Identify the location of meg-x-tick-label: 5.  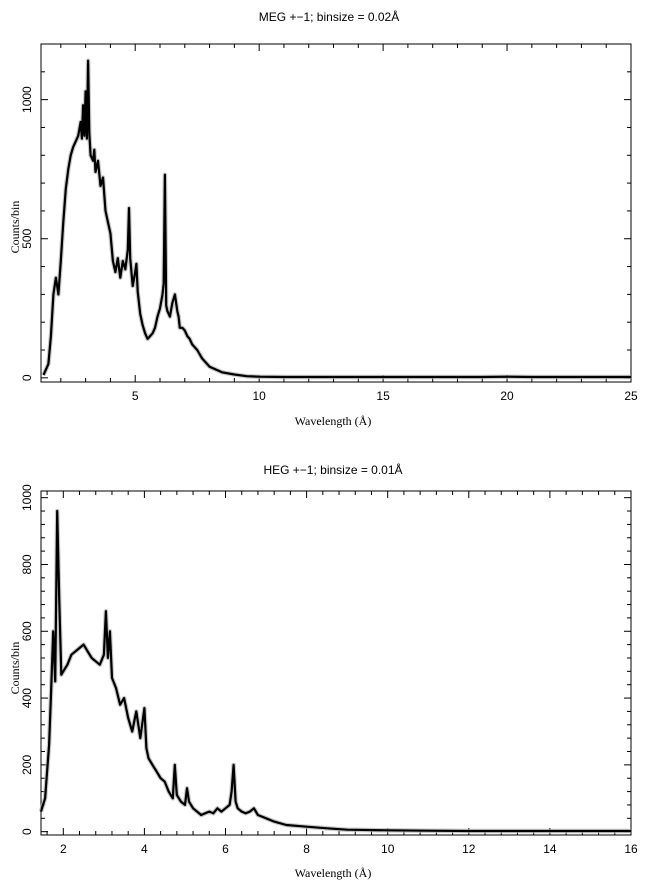
(135, 396).